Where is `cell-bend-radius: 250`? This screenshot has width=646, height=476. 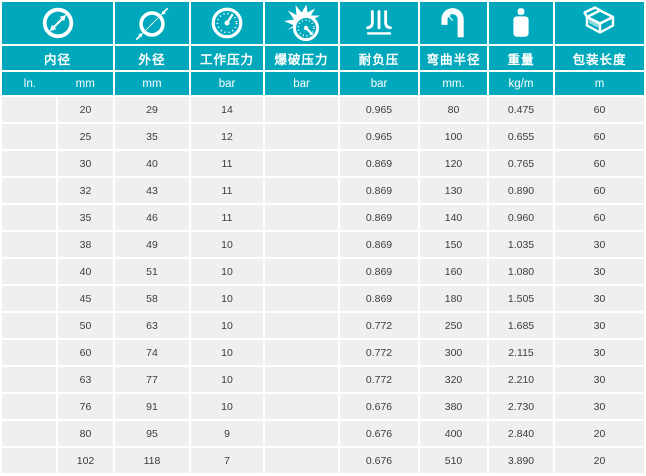 cell-bend-radius: 250 is located at coordinates (453, 325).